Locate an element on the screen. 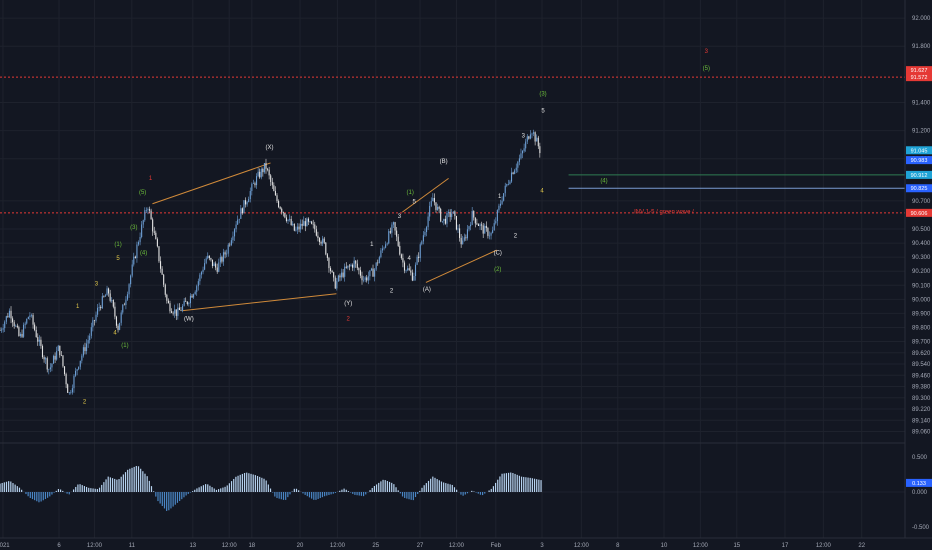  trendlines is located at coordinates (324, 237).